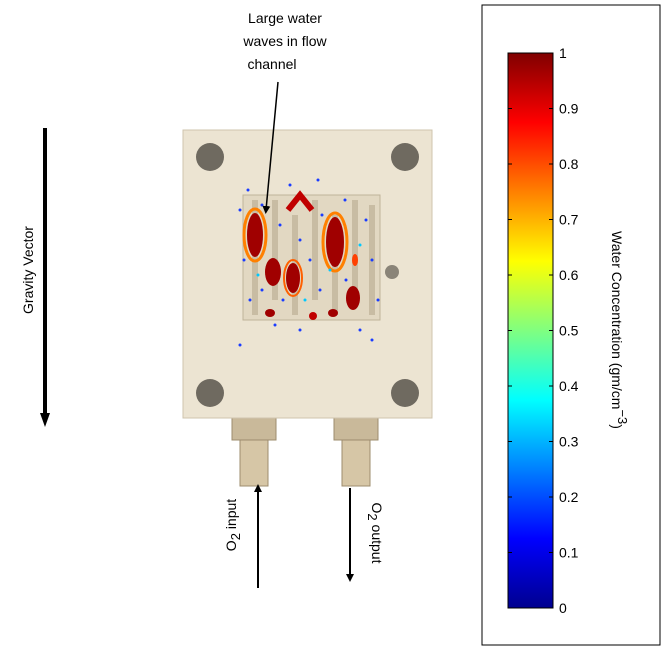 The width and height of the screenshot is (667, 654). Describe the element at coordinates (28, 270) in the screenshot. I see `gravity-label: Gravity Vector` at that location.